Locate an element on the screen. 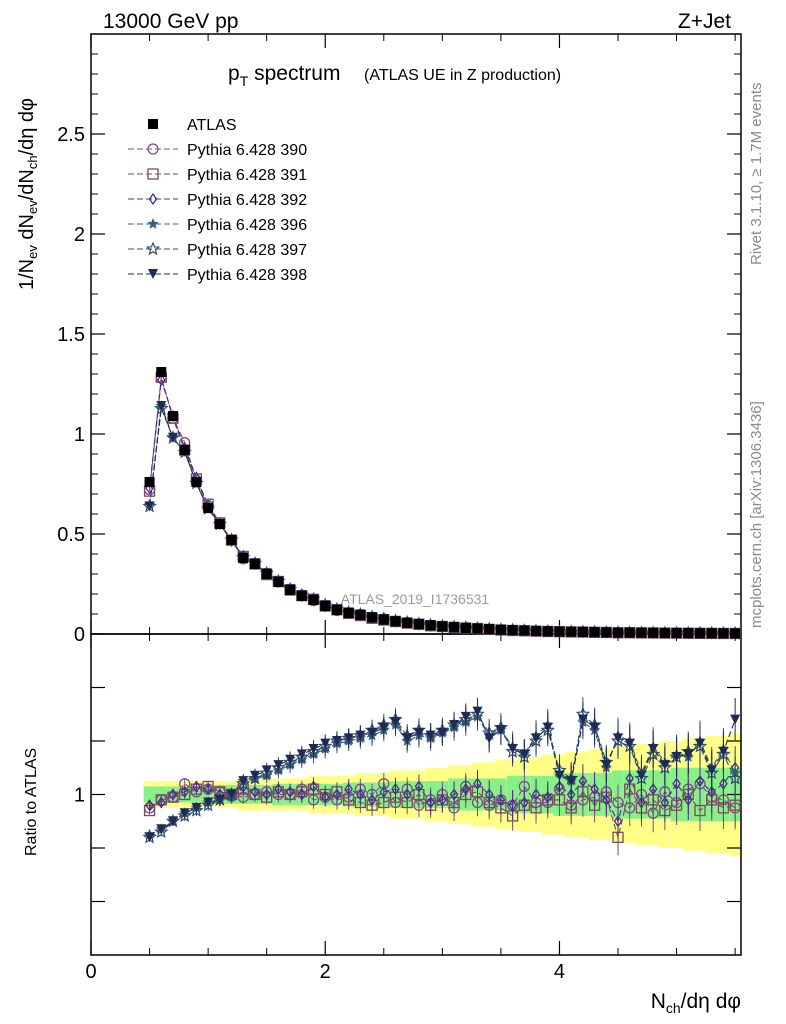 Image resolution: width=786 pixels, height=1024 pixels. ratio-ytick-label: 1 is located at coordinates (79, 796).